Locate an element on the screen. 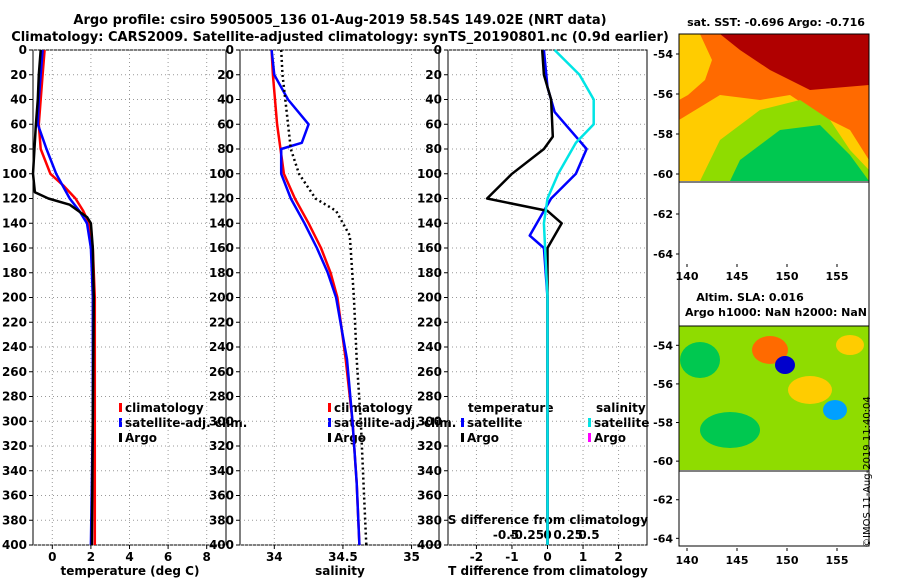 The width and height of the screenshot is (900, 580). legend-swatch-s-argo is located at coordinates (589, 437).